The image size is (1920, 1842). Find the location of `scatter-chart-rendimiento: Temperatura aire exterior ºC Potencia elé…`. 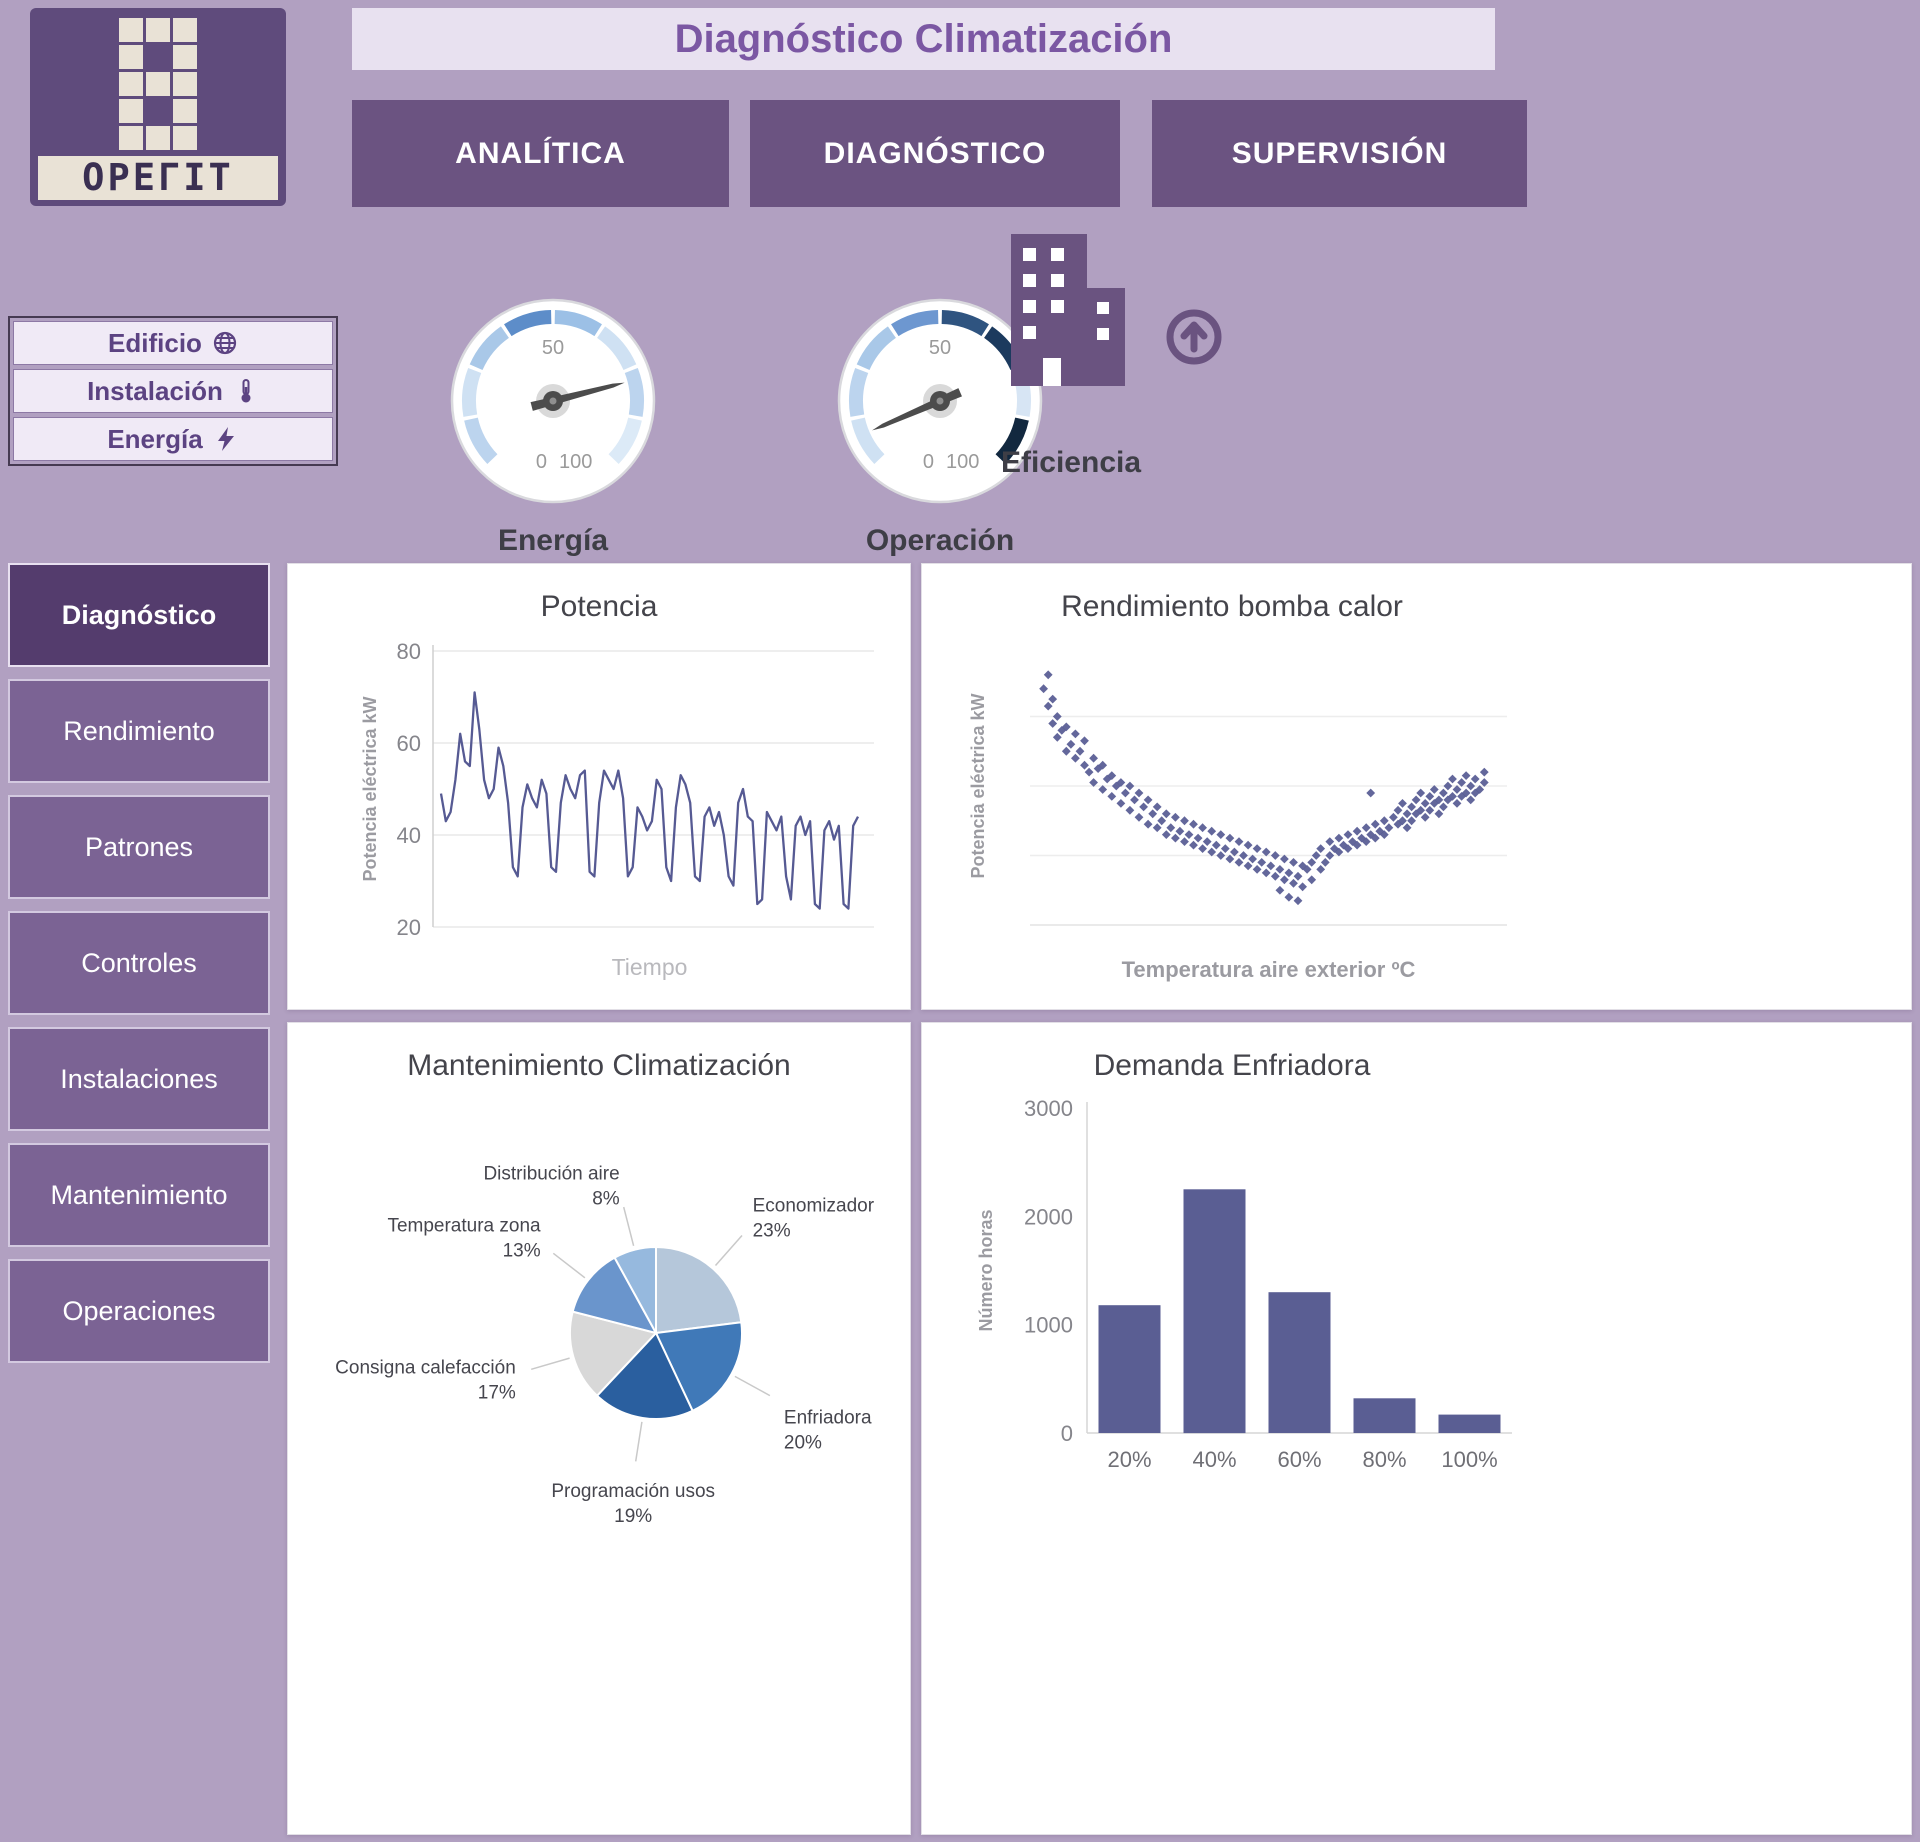

scatter-chart-rendimiento: Temperatura aire exterior ºC Potencia elé… is located at coordinates (1232, 819).